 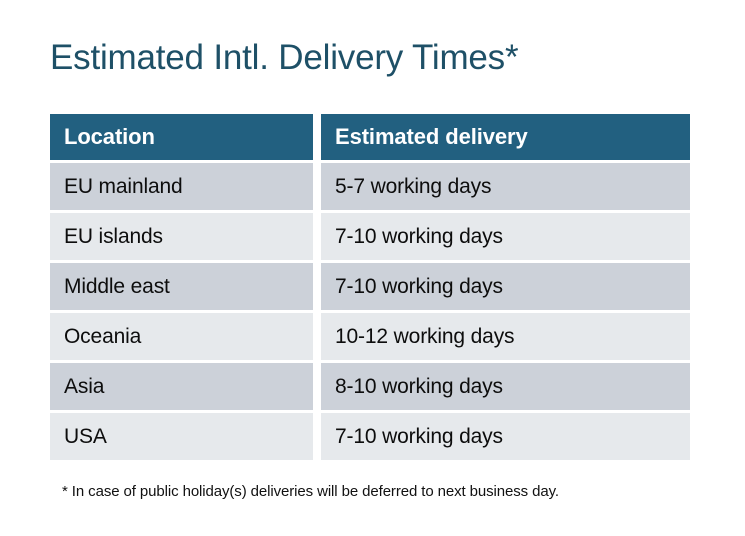 I want to click on table-row: USA 7-10 working days, so click(x=370, y=436).